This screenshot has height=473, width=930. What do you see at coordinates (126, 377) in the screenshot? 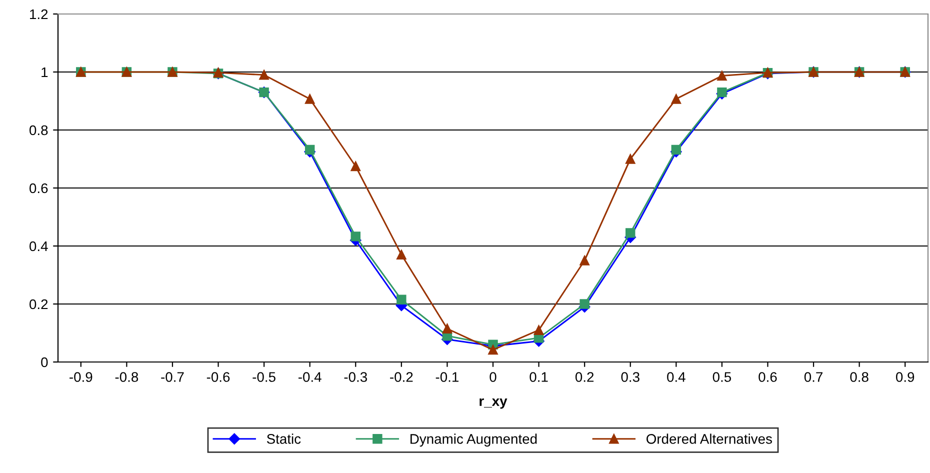
I see `x-tick-label: -0.8` at bounding box center [126, 377].